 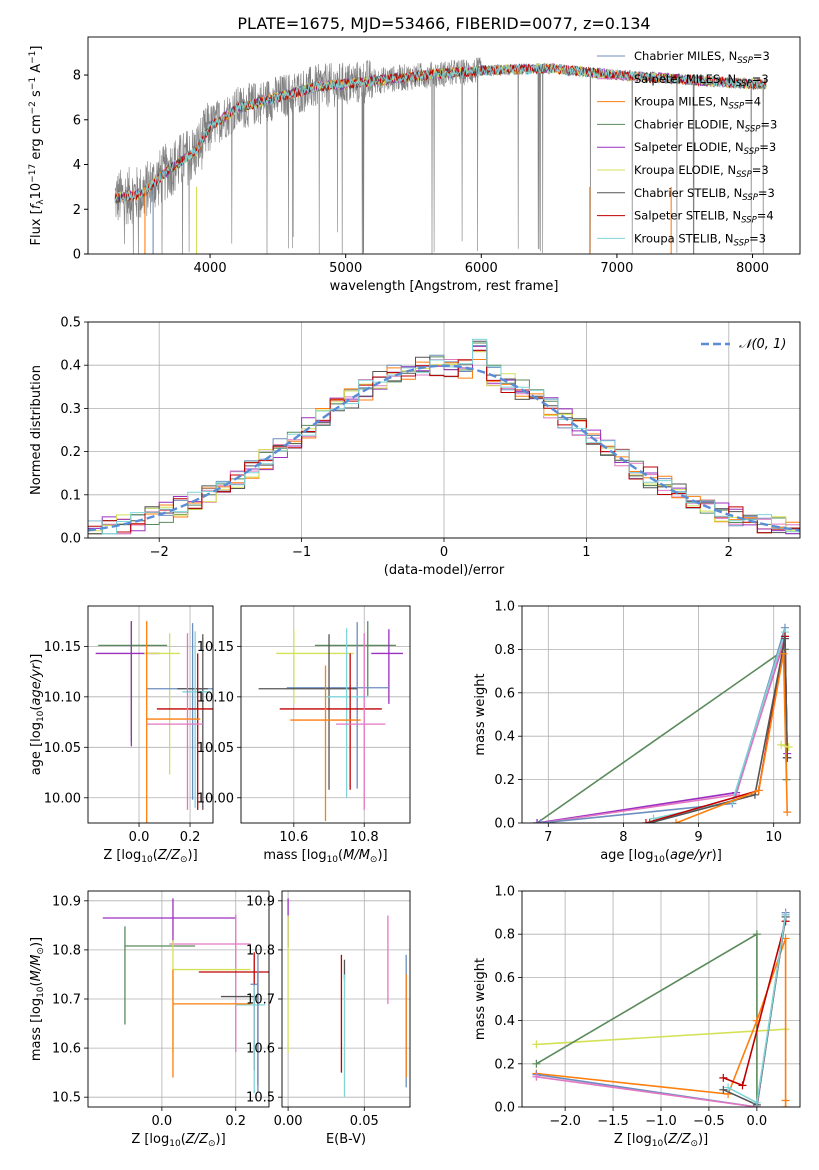 I want to click on label-part: Z/Z, so click(x=679, y=1139).